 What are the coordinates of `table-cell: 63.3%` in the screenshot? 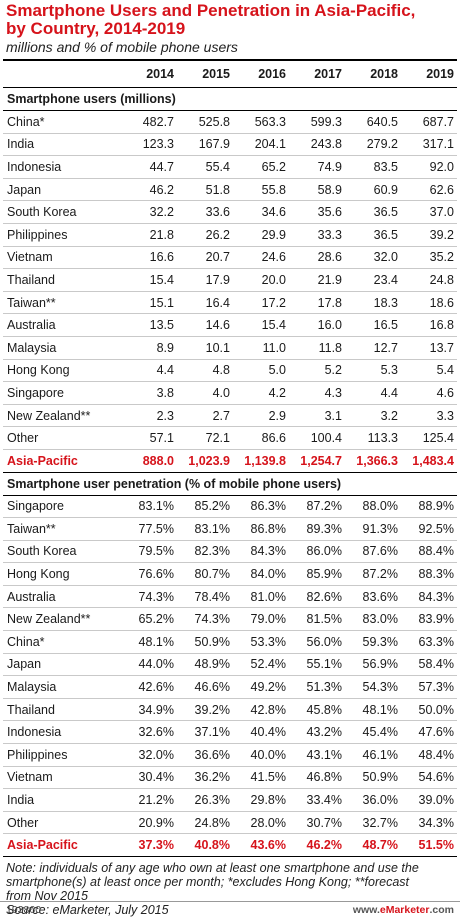 It's located at (429, 642).